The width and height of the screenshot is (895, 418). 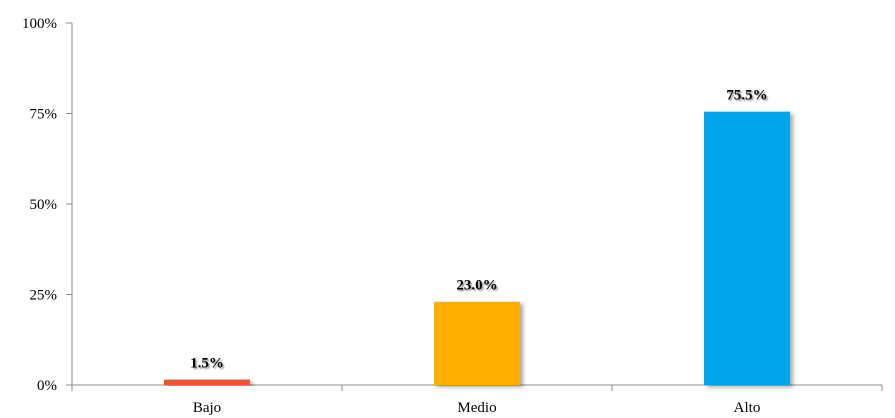 What do you see at coordinates (44, 115) in the screenshot?
I see `y-tick-label: 75%` at bounding box center [44, 115].